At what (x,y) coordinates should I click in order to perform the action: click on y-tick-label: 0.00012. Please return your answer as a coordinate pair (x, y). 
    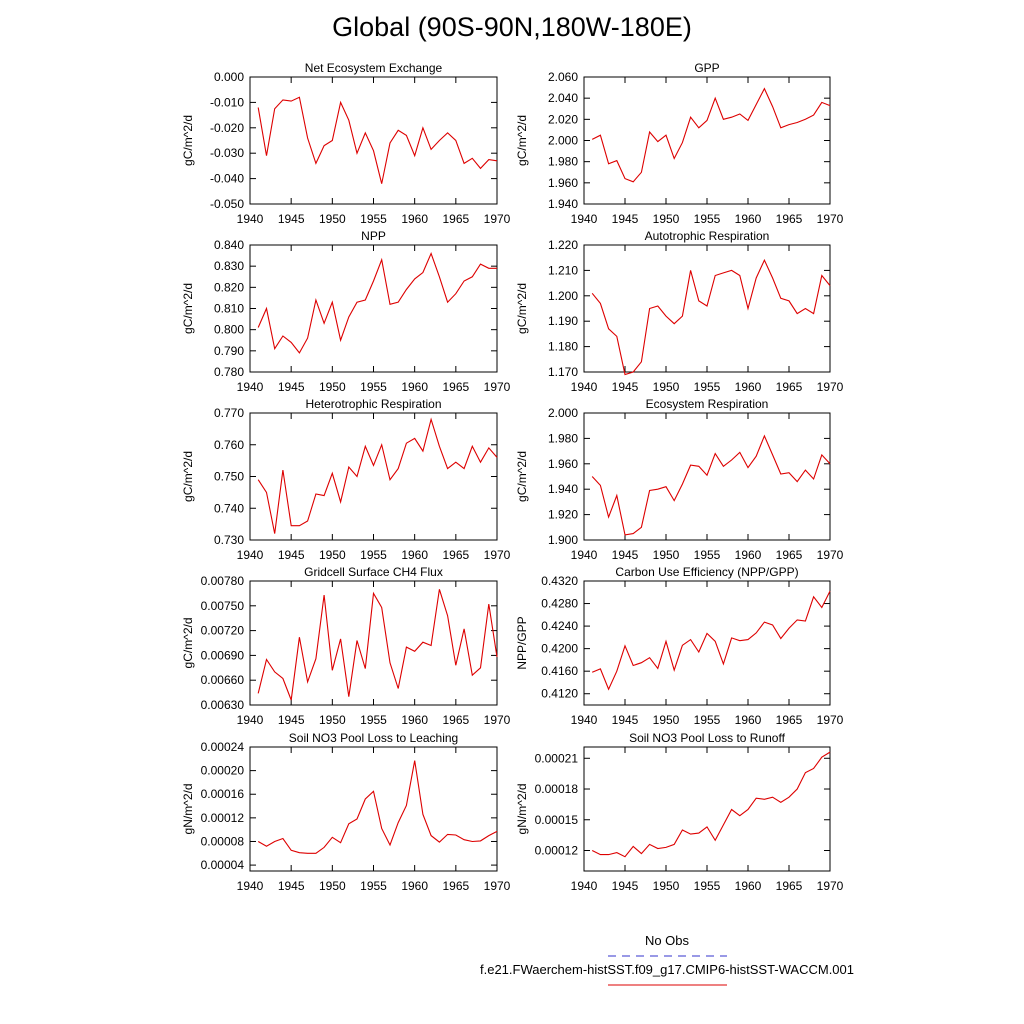
    Looking at the image, I should click on (557, 851).